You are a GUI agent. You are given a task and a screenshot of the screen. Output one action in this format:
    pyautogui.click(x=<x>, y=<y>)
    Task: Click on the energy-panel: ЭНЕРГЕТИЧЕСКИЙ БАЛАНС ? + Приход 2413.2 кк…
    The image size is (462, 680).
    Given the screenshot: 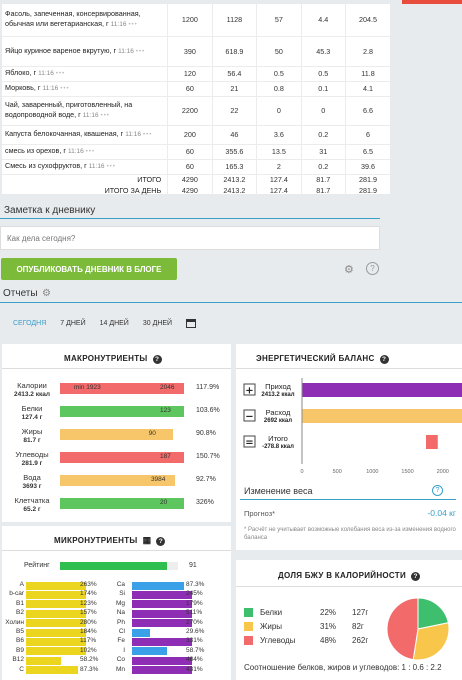 What is the action you would take?
    pyautogui.click(x=349, y=447)
    